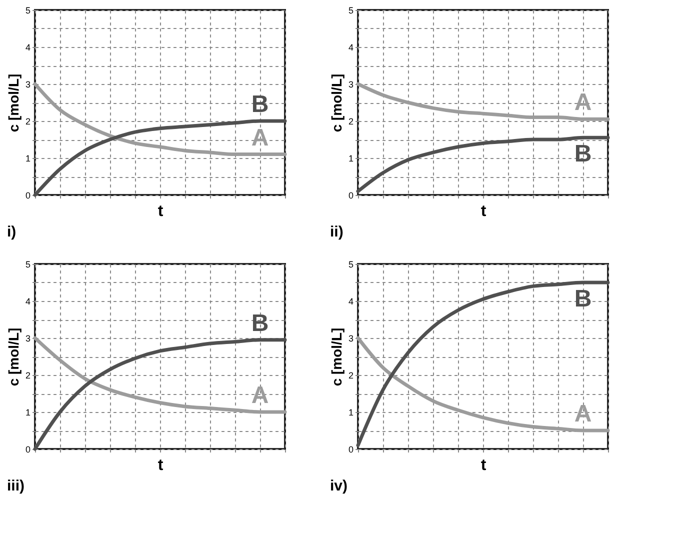  I want to click on text: iii), so click(15, 486).